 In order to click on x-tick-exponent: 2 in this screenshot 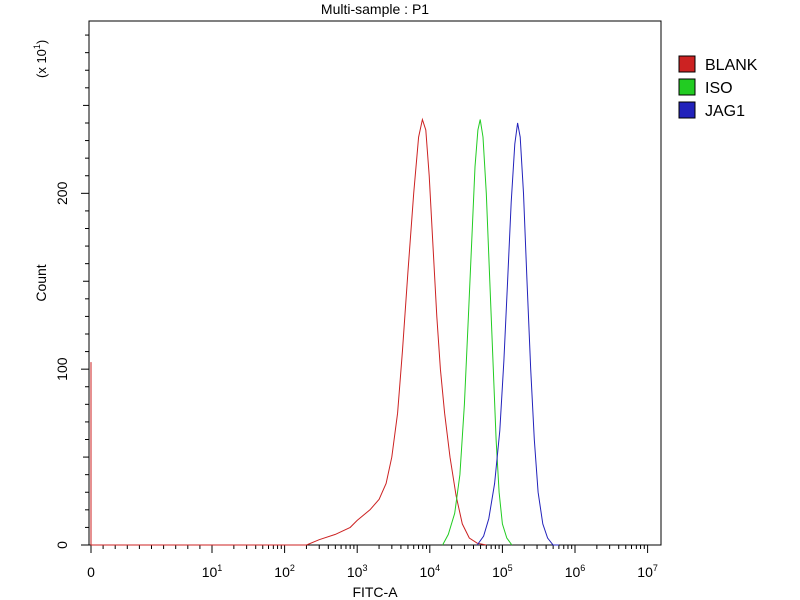, I will do `click(292, 568)`.